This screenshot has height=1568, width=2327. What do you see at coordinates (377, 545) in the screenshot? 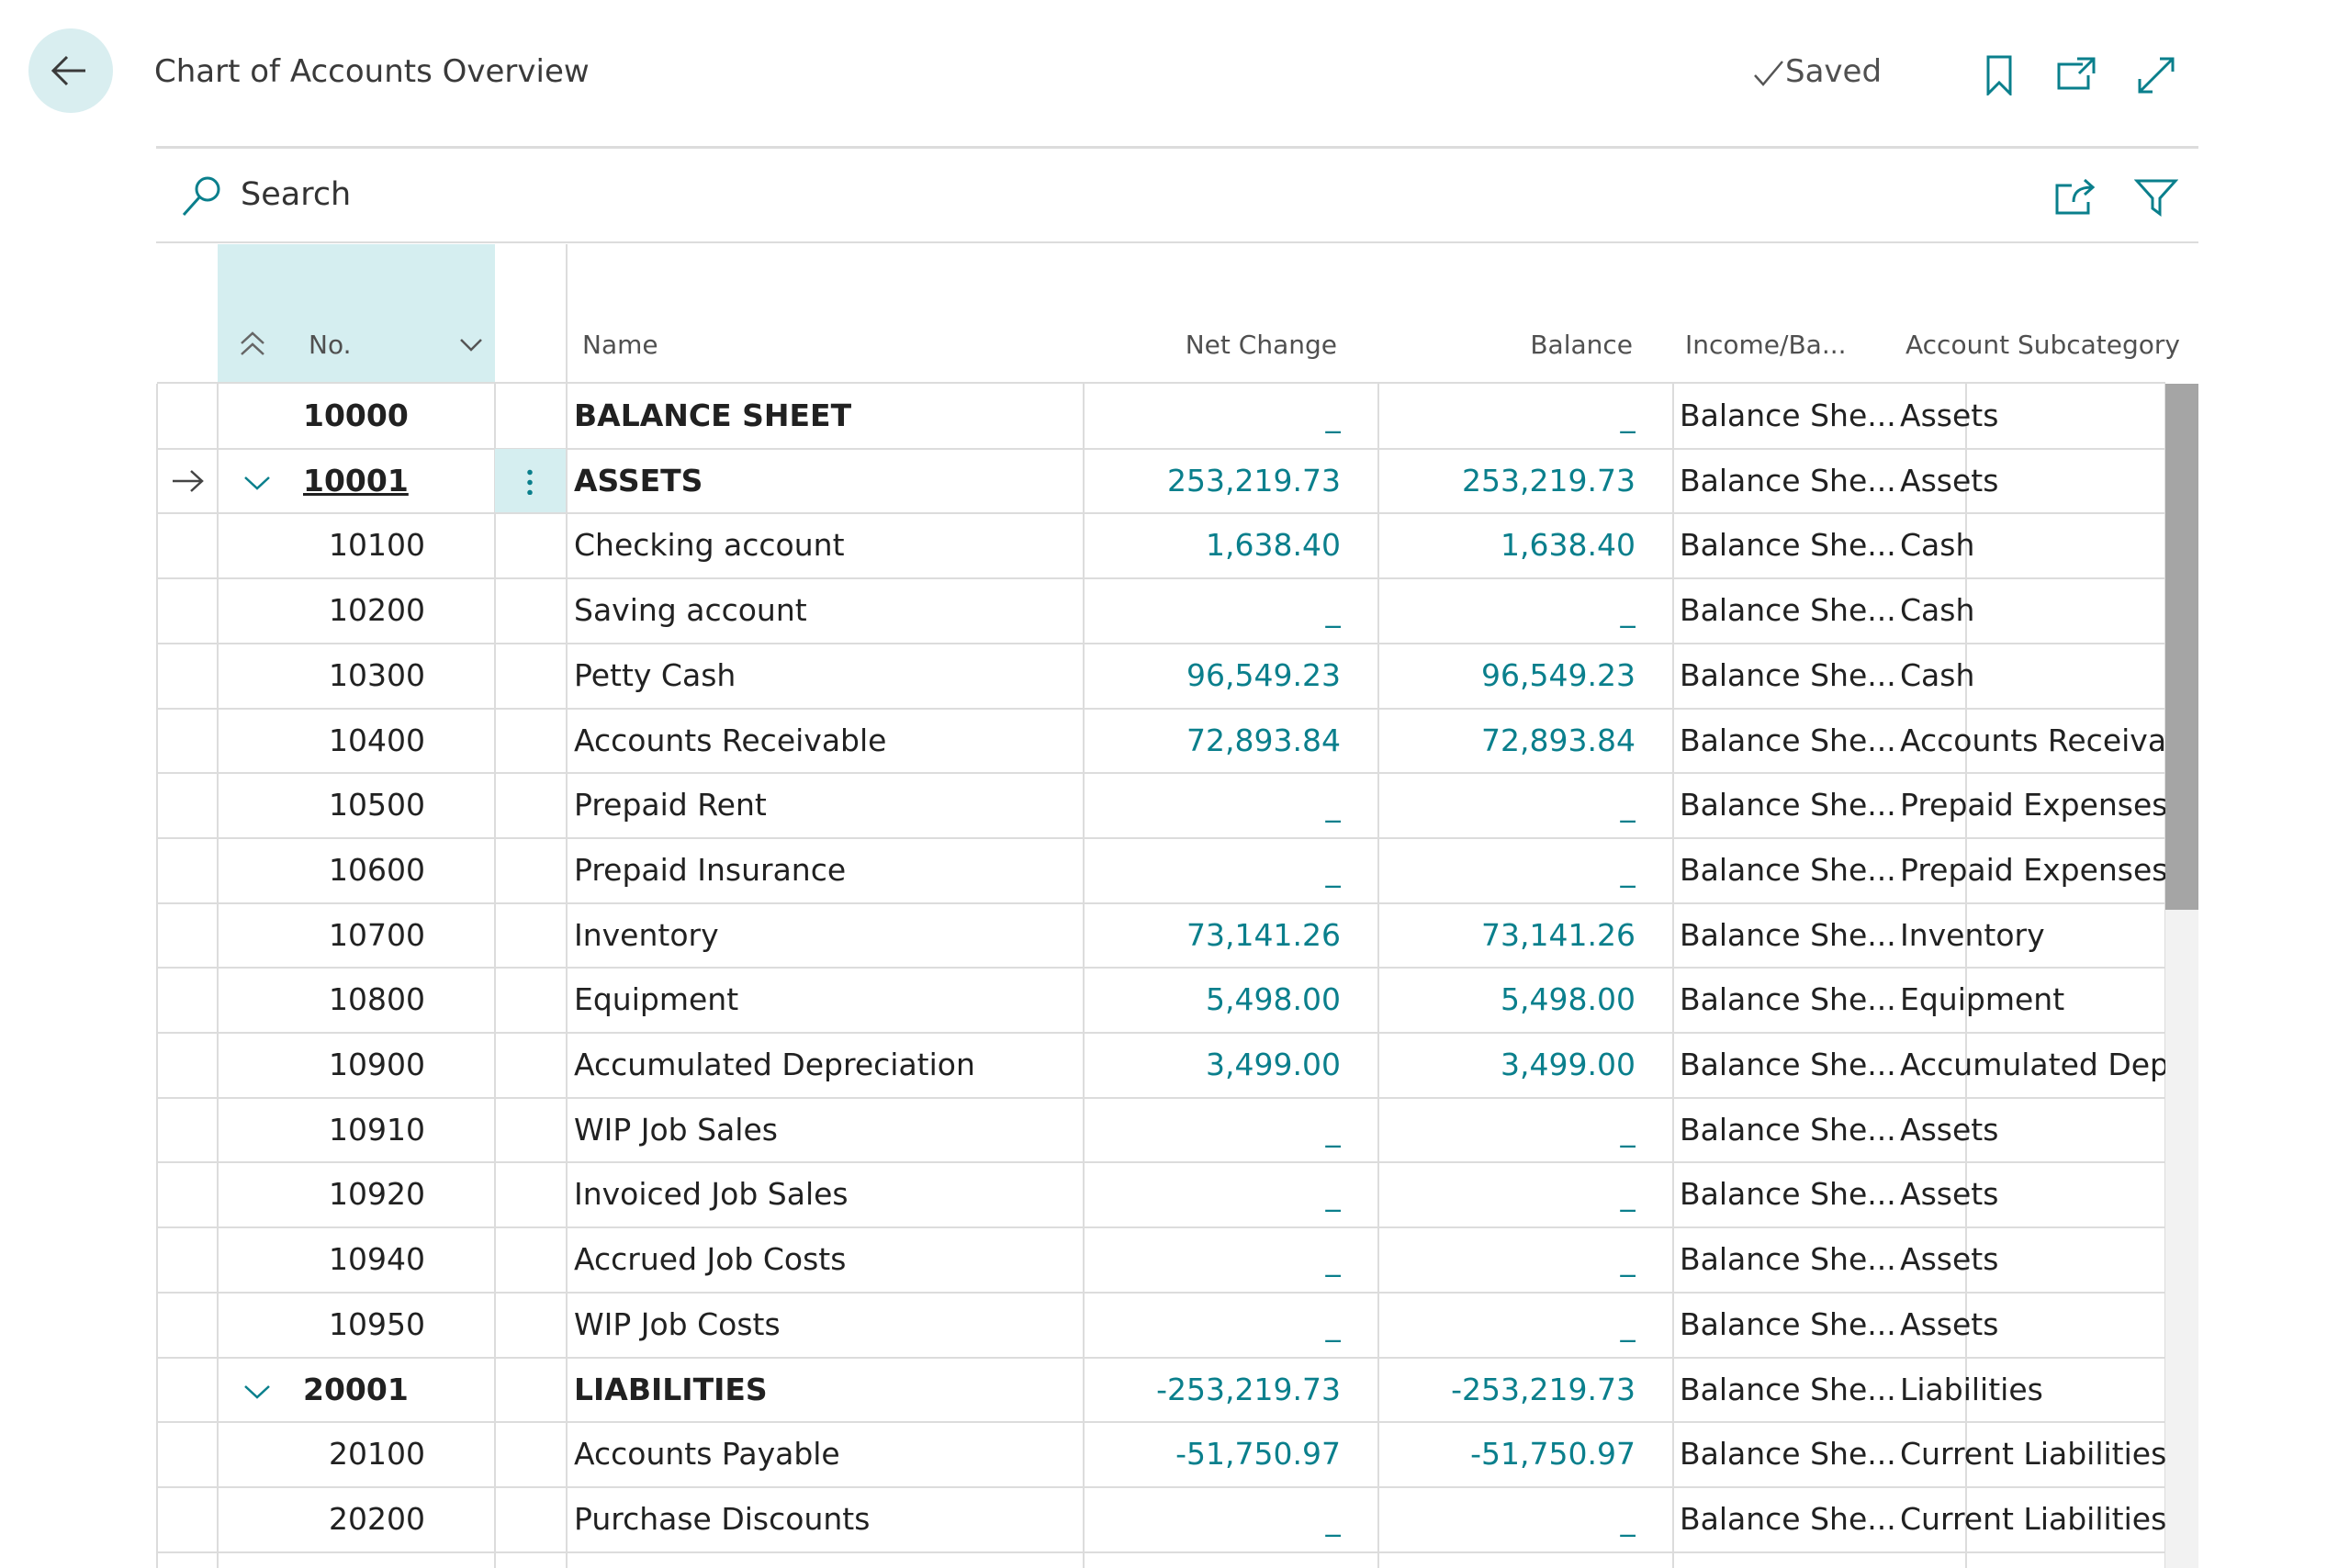
I see `account-no: 10100` at bounding box center [377, 545].